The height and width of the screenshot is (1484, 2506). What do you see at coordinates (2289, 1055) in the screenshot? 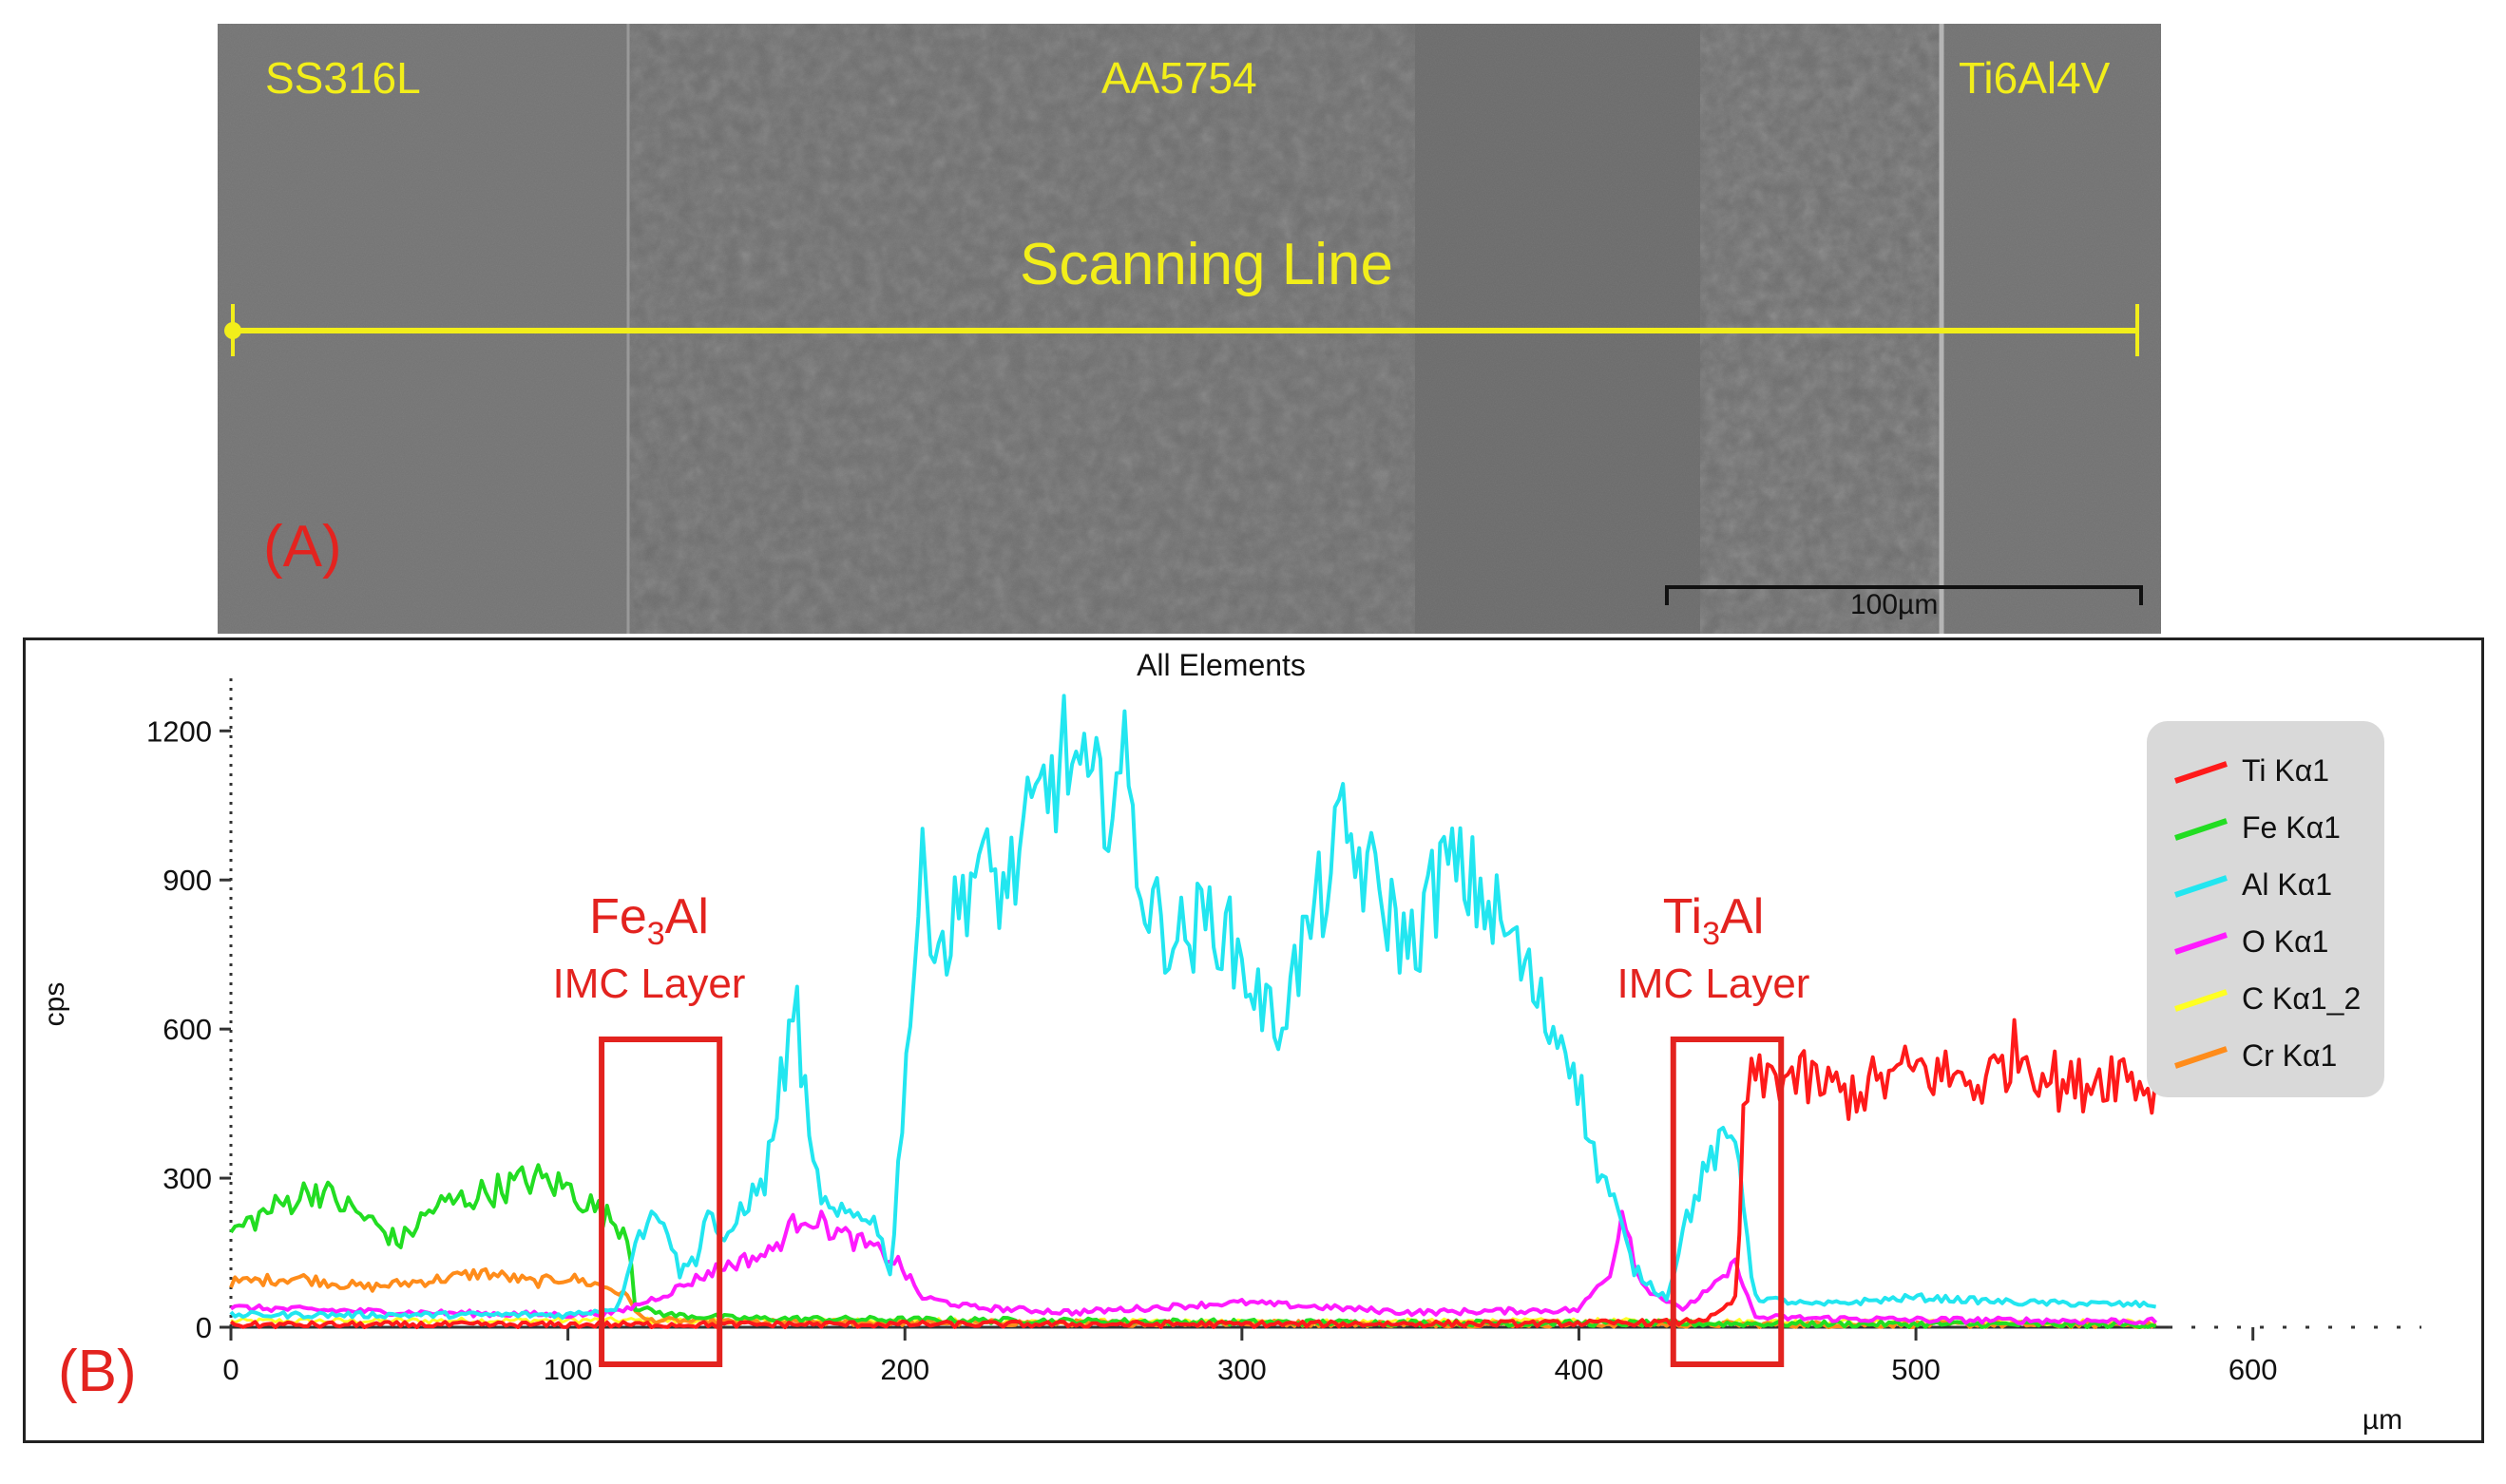
I see `legend-label-cr: Cr Kα1` at bounding box center [2289, 1055].